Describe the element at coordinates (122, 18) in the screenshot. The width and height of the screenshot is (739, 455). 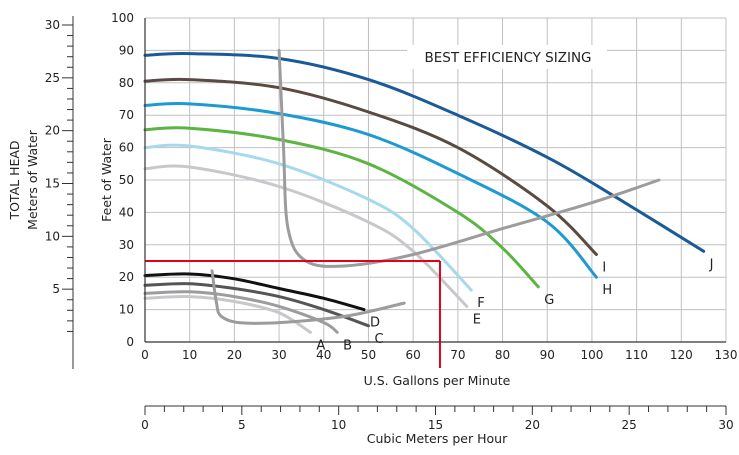
I see `y-tick-label: 100` at that location.